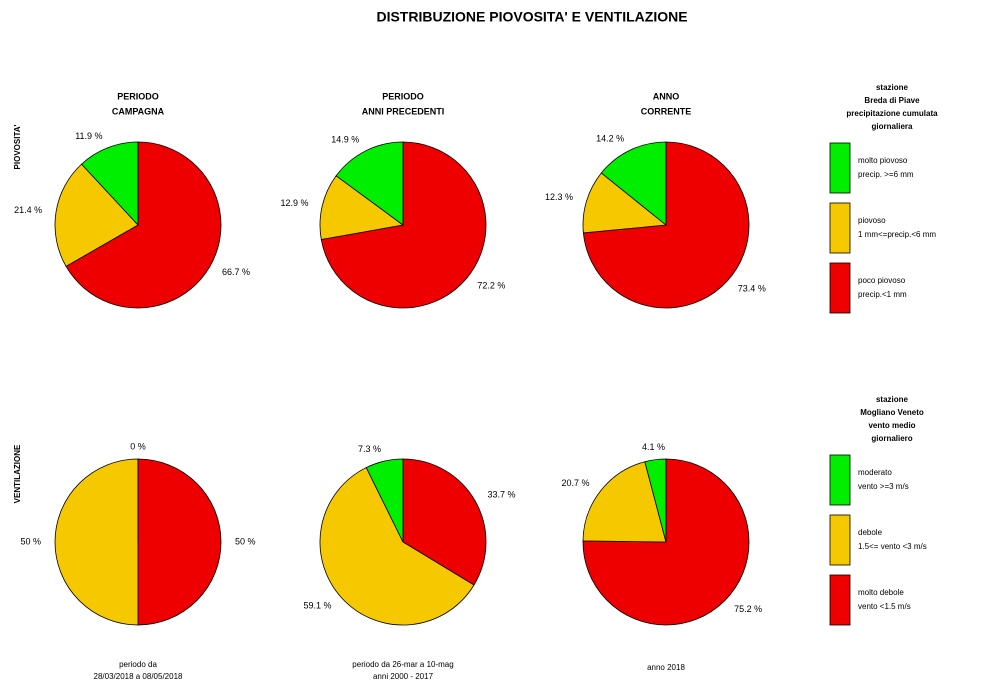 The image size is (999, 694). Describe the element at coordinates (883, 486) in the screenshot. I see `legend-label: vento >=3 m/s` at that location.